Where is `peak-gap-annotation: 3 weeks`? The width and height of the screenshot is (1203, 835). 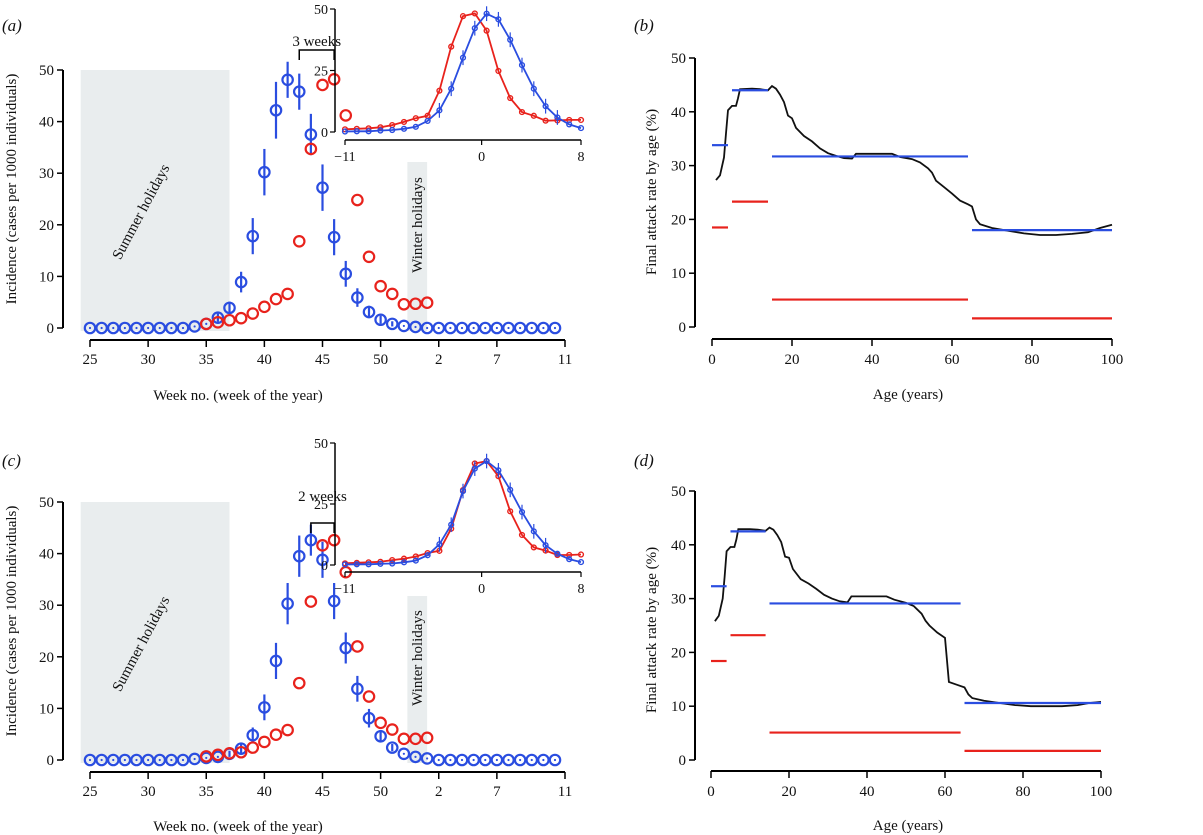 peak-gap-annotation: 3 weeks is located at coordinates (316, 42).